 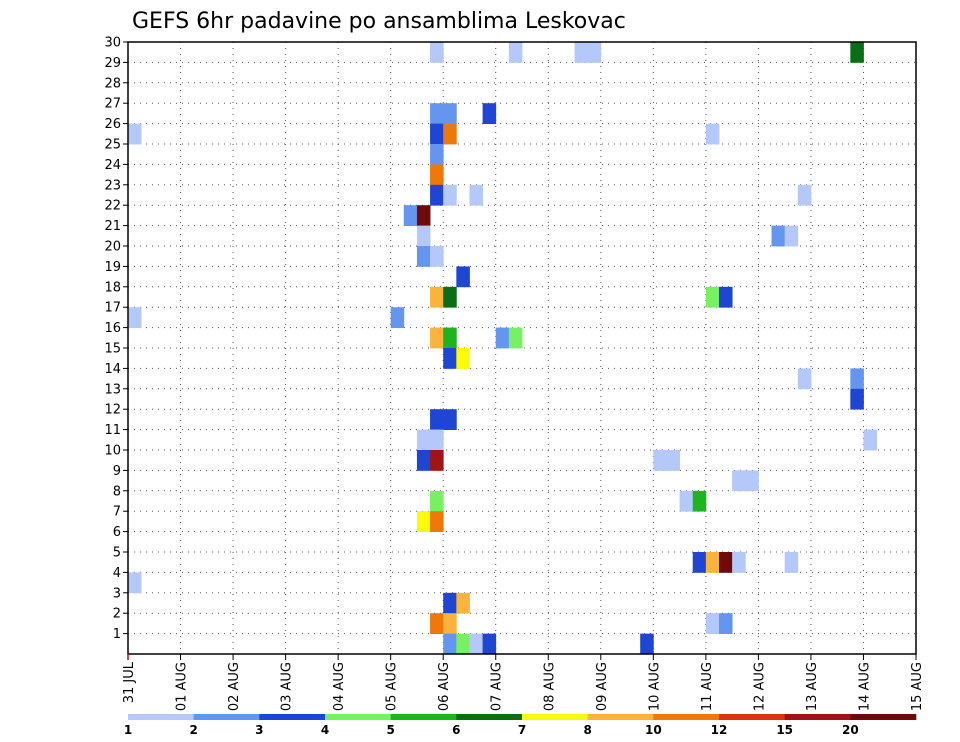 What do you see at coordinates (117, 471) in the screenshot?
I see `y-tick-label: 9` at bounding box center [117, 471].